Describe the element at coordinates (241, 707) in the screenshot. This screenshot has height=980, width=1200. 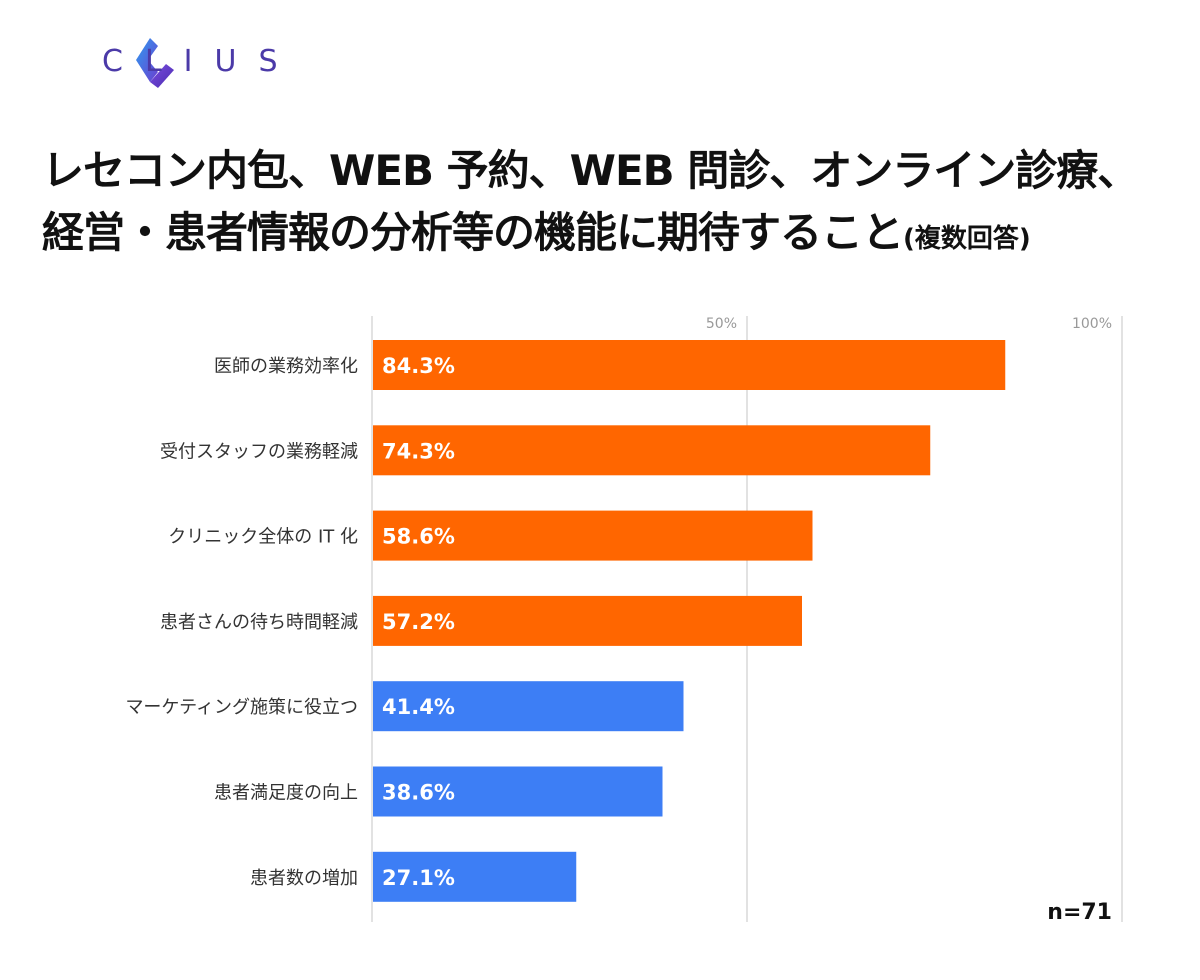
I see `category-label-5: マーケティング施策に役立つ` at that location.